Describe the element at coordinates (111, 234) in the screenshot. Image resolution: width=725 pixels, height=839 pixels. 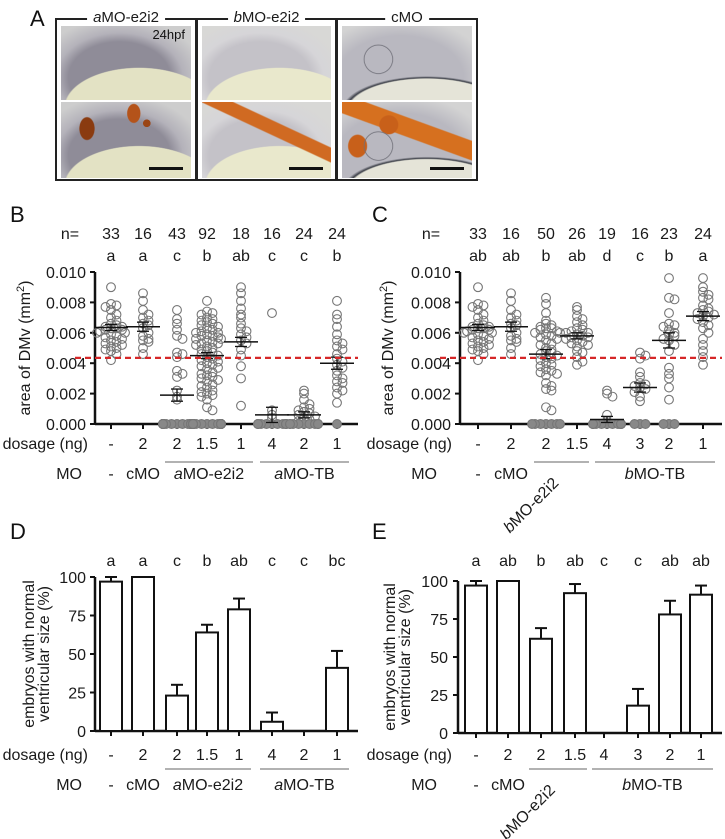
I see `n-count: 33` at that location.